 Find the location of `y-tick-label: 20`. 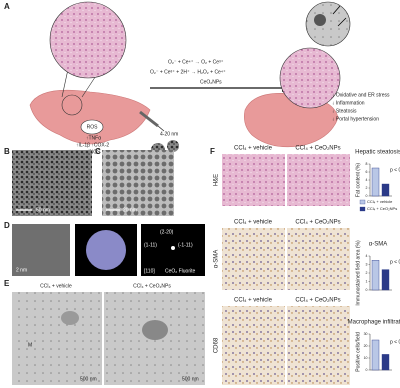

y-tick-label: 20 is located at coordinates (366, 346).